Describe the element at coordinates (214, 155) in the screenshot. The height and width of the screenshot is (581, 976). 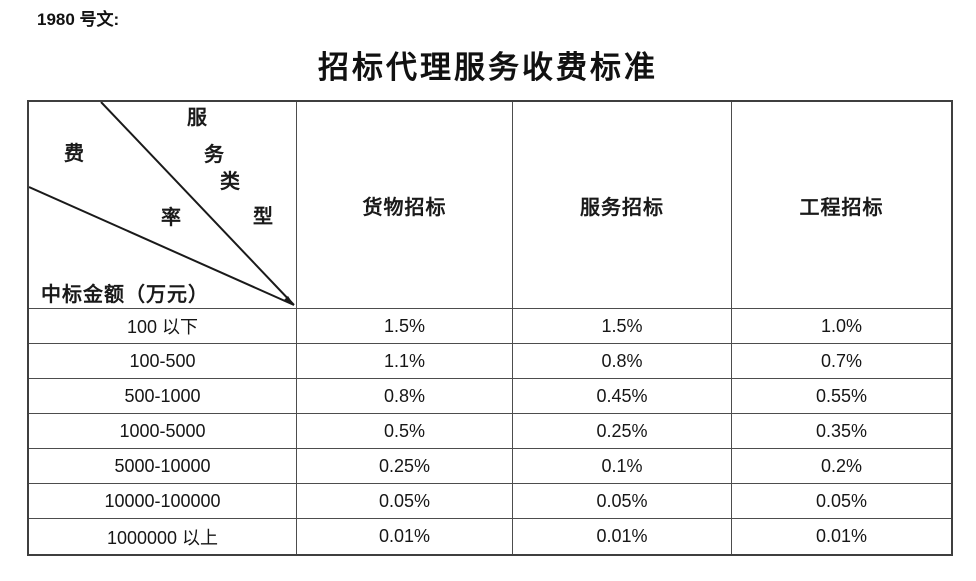
I see `corner-service-type-char: 务` at that location.